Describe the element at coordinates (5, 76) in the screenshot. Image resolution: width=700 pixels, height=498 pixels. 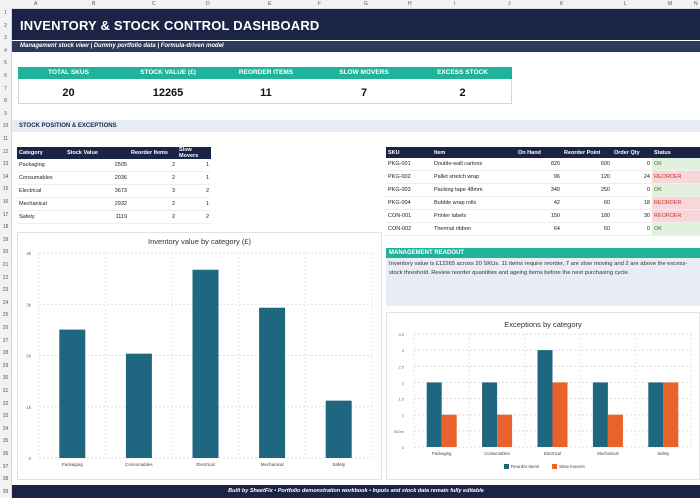
I see `row-number: 6` at that location.